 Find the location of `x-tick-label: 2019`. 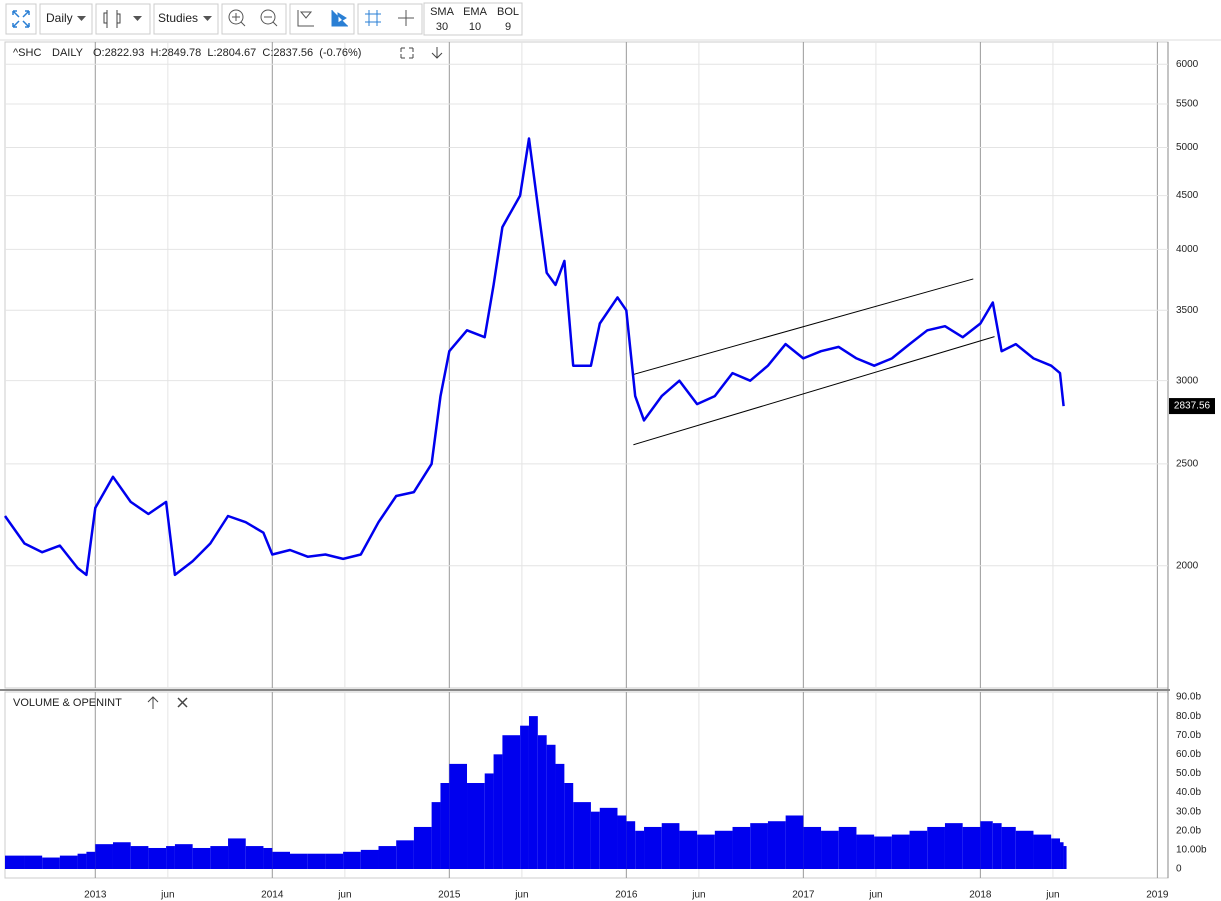

x-tick-label: 2019 is located at coordinates (1157, 895).